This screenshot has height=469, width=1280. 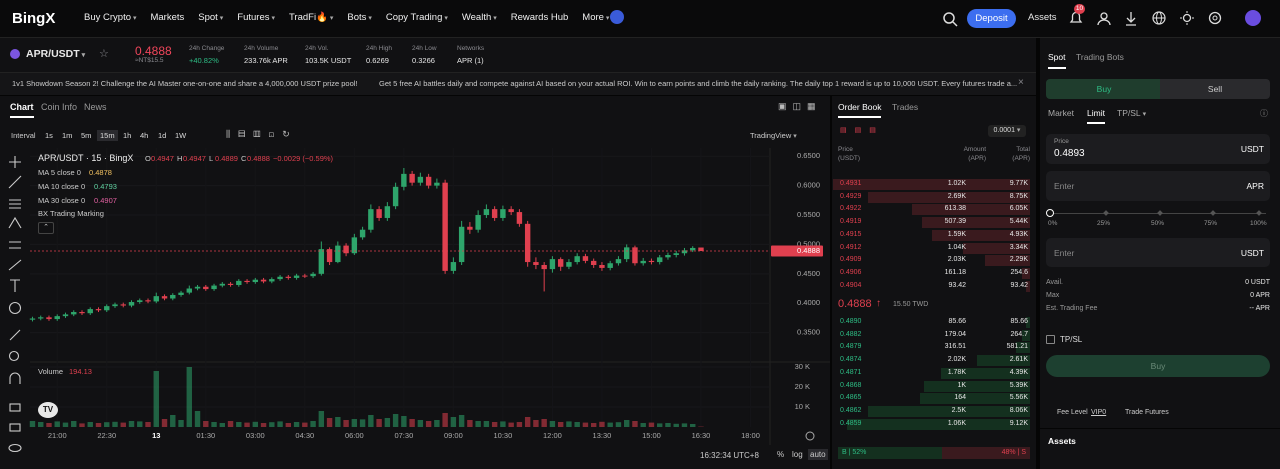 I want to click on interval-option: 4h, so click(x=144, y=135).